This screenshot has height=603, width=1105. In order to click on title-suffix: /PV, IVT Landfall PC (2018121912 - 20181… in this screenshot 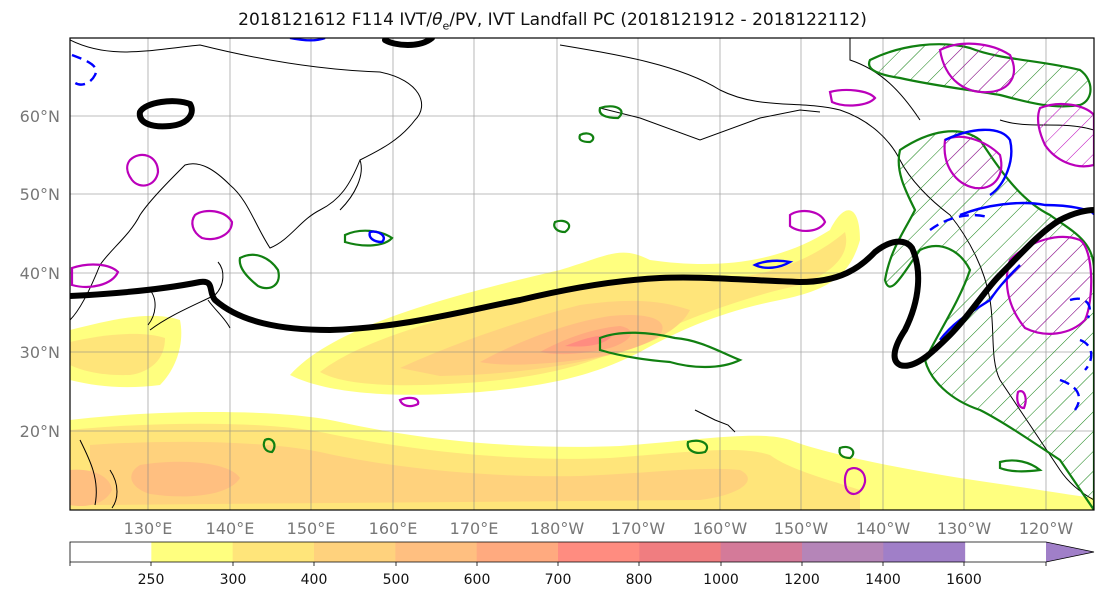, I will do `click(658, 20)`.